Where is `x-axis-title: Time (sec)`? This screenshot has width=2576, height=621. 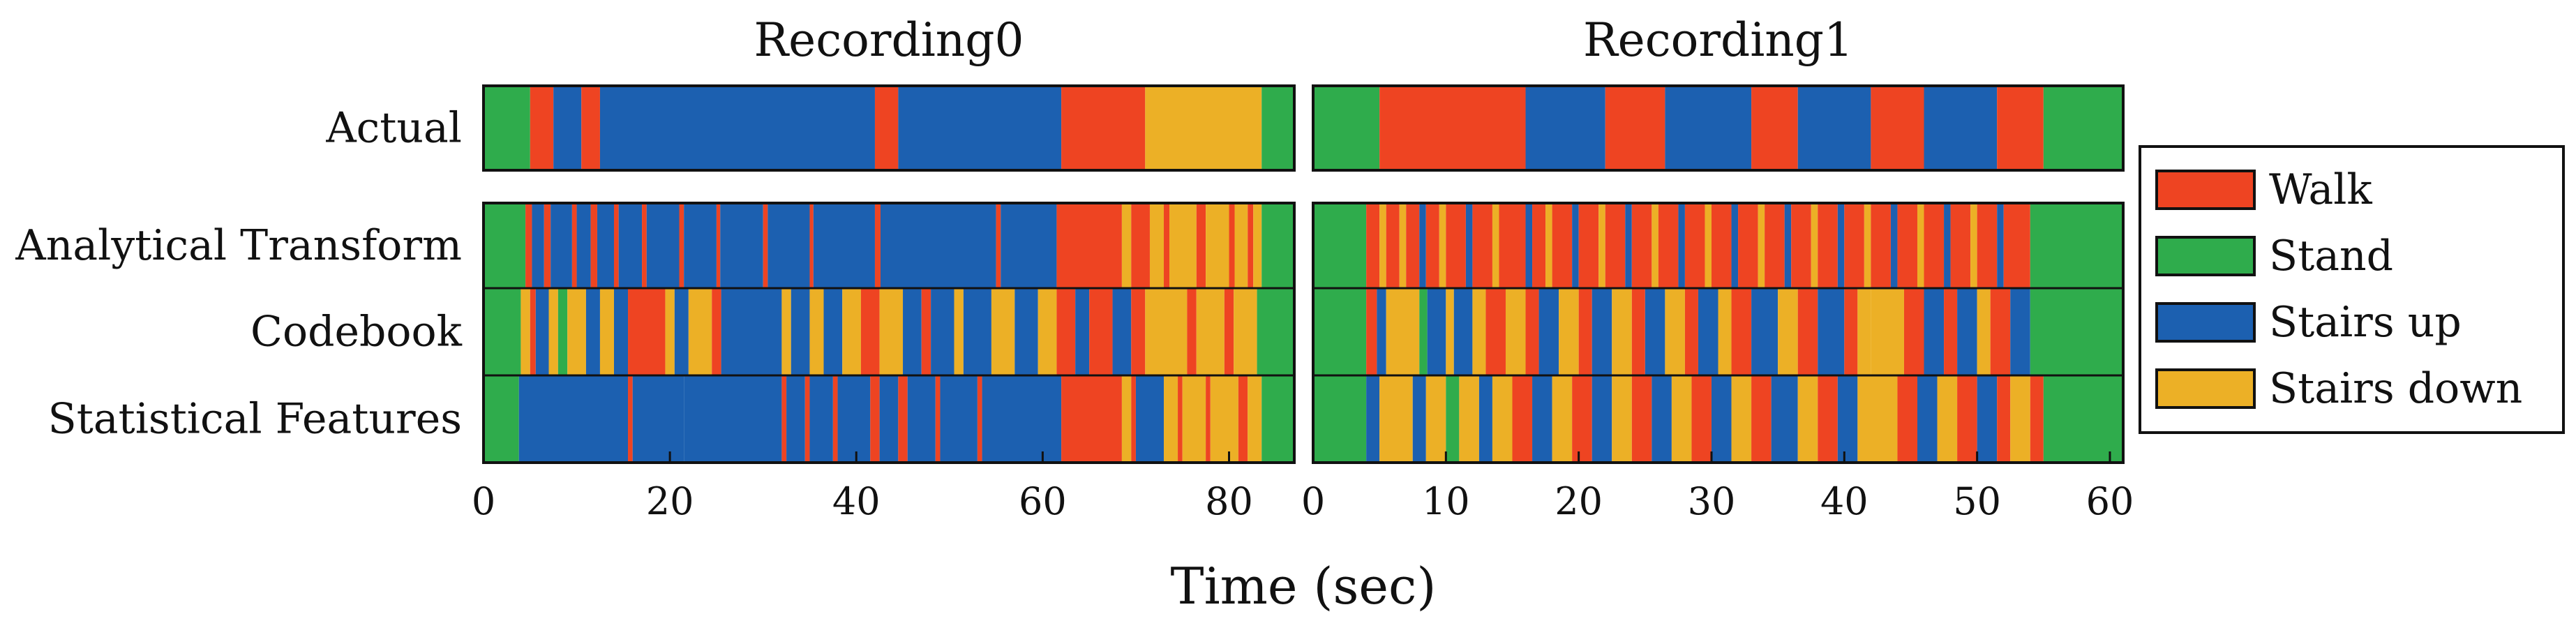 x-axis-title: Time (sec) is located at coordinates (1304, 586).